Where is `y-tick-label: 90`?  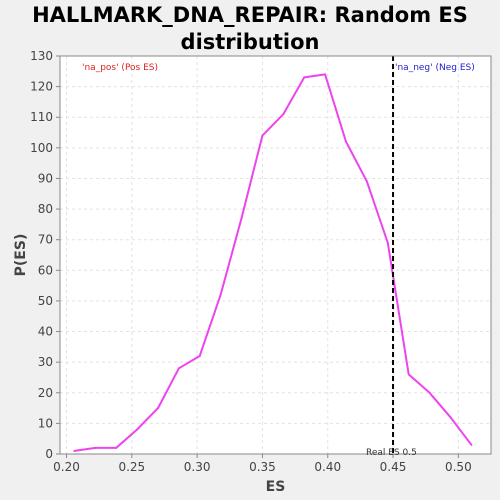 y-tick-label: 90 is located at coordinates (45, 178).